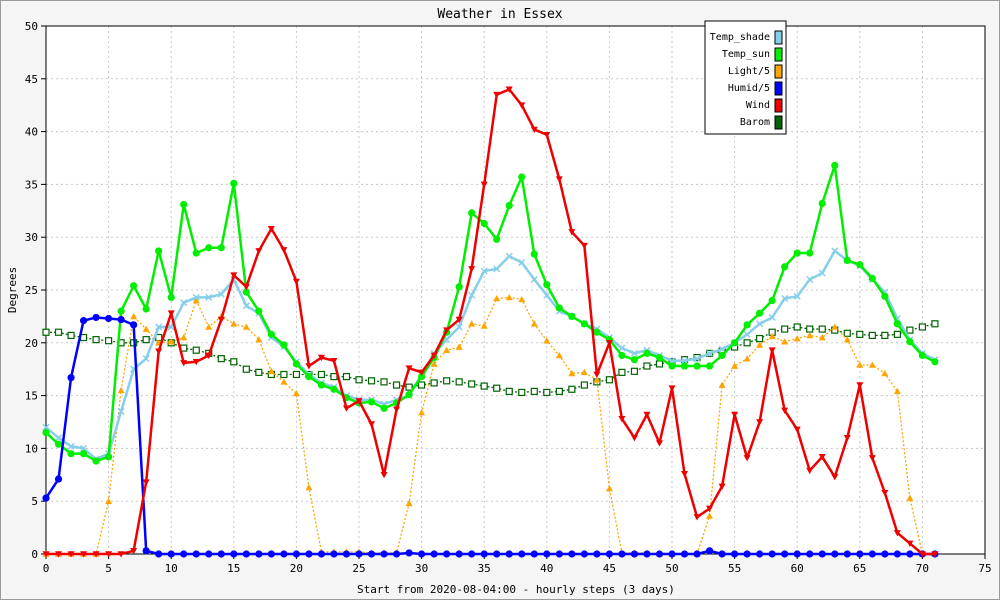 The image size is (1000, 600). What do you see at coordinates (749, 71) in the screenshot?
I see `legend-label: Light/5` at bounding box center [749, 71].